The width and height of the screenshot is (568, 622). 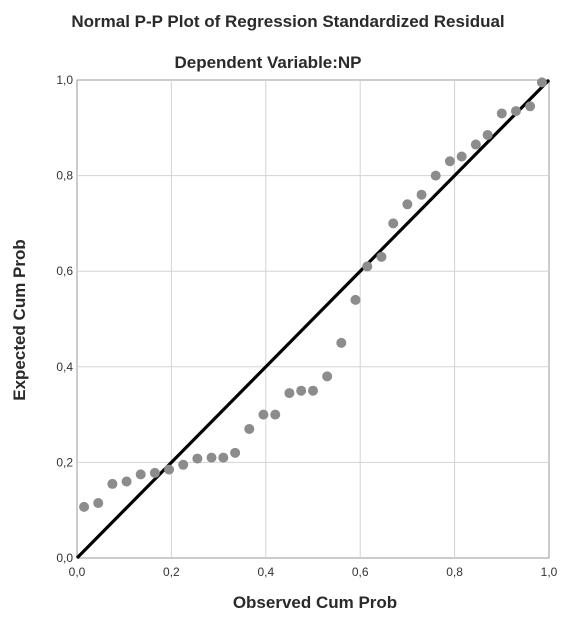 What do you see at coordinates (64, 176) in the screenshot?
I see `y-tick-label: 0,8` at bounding box center [64, 176].